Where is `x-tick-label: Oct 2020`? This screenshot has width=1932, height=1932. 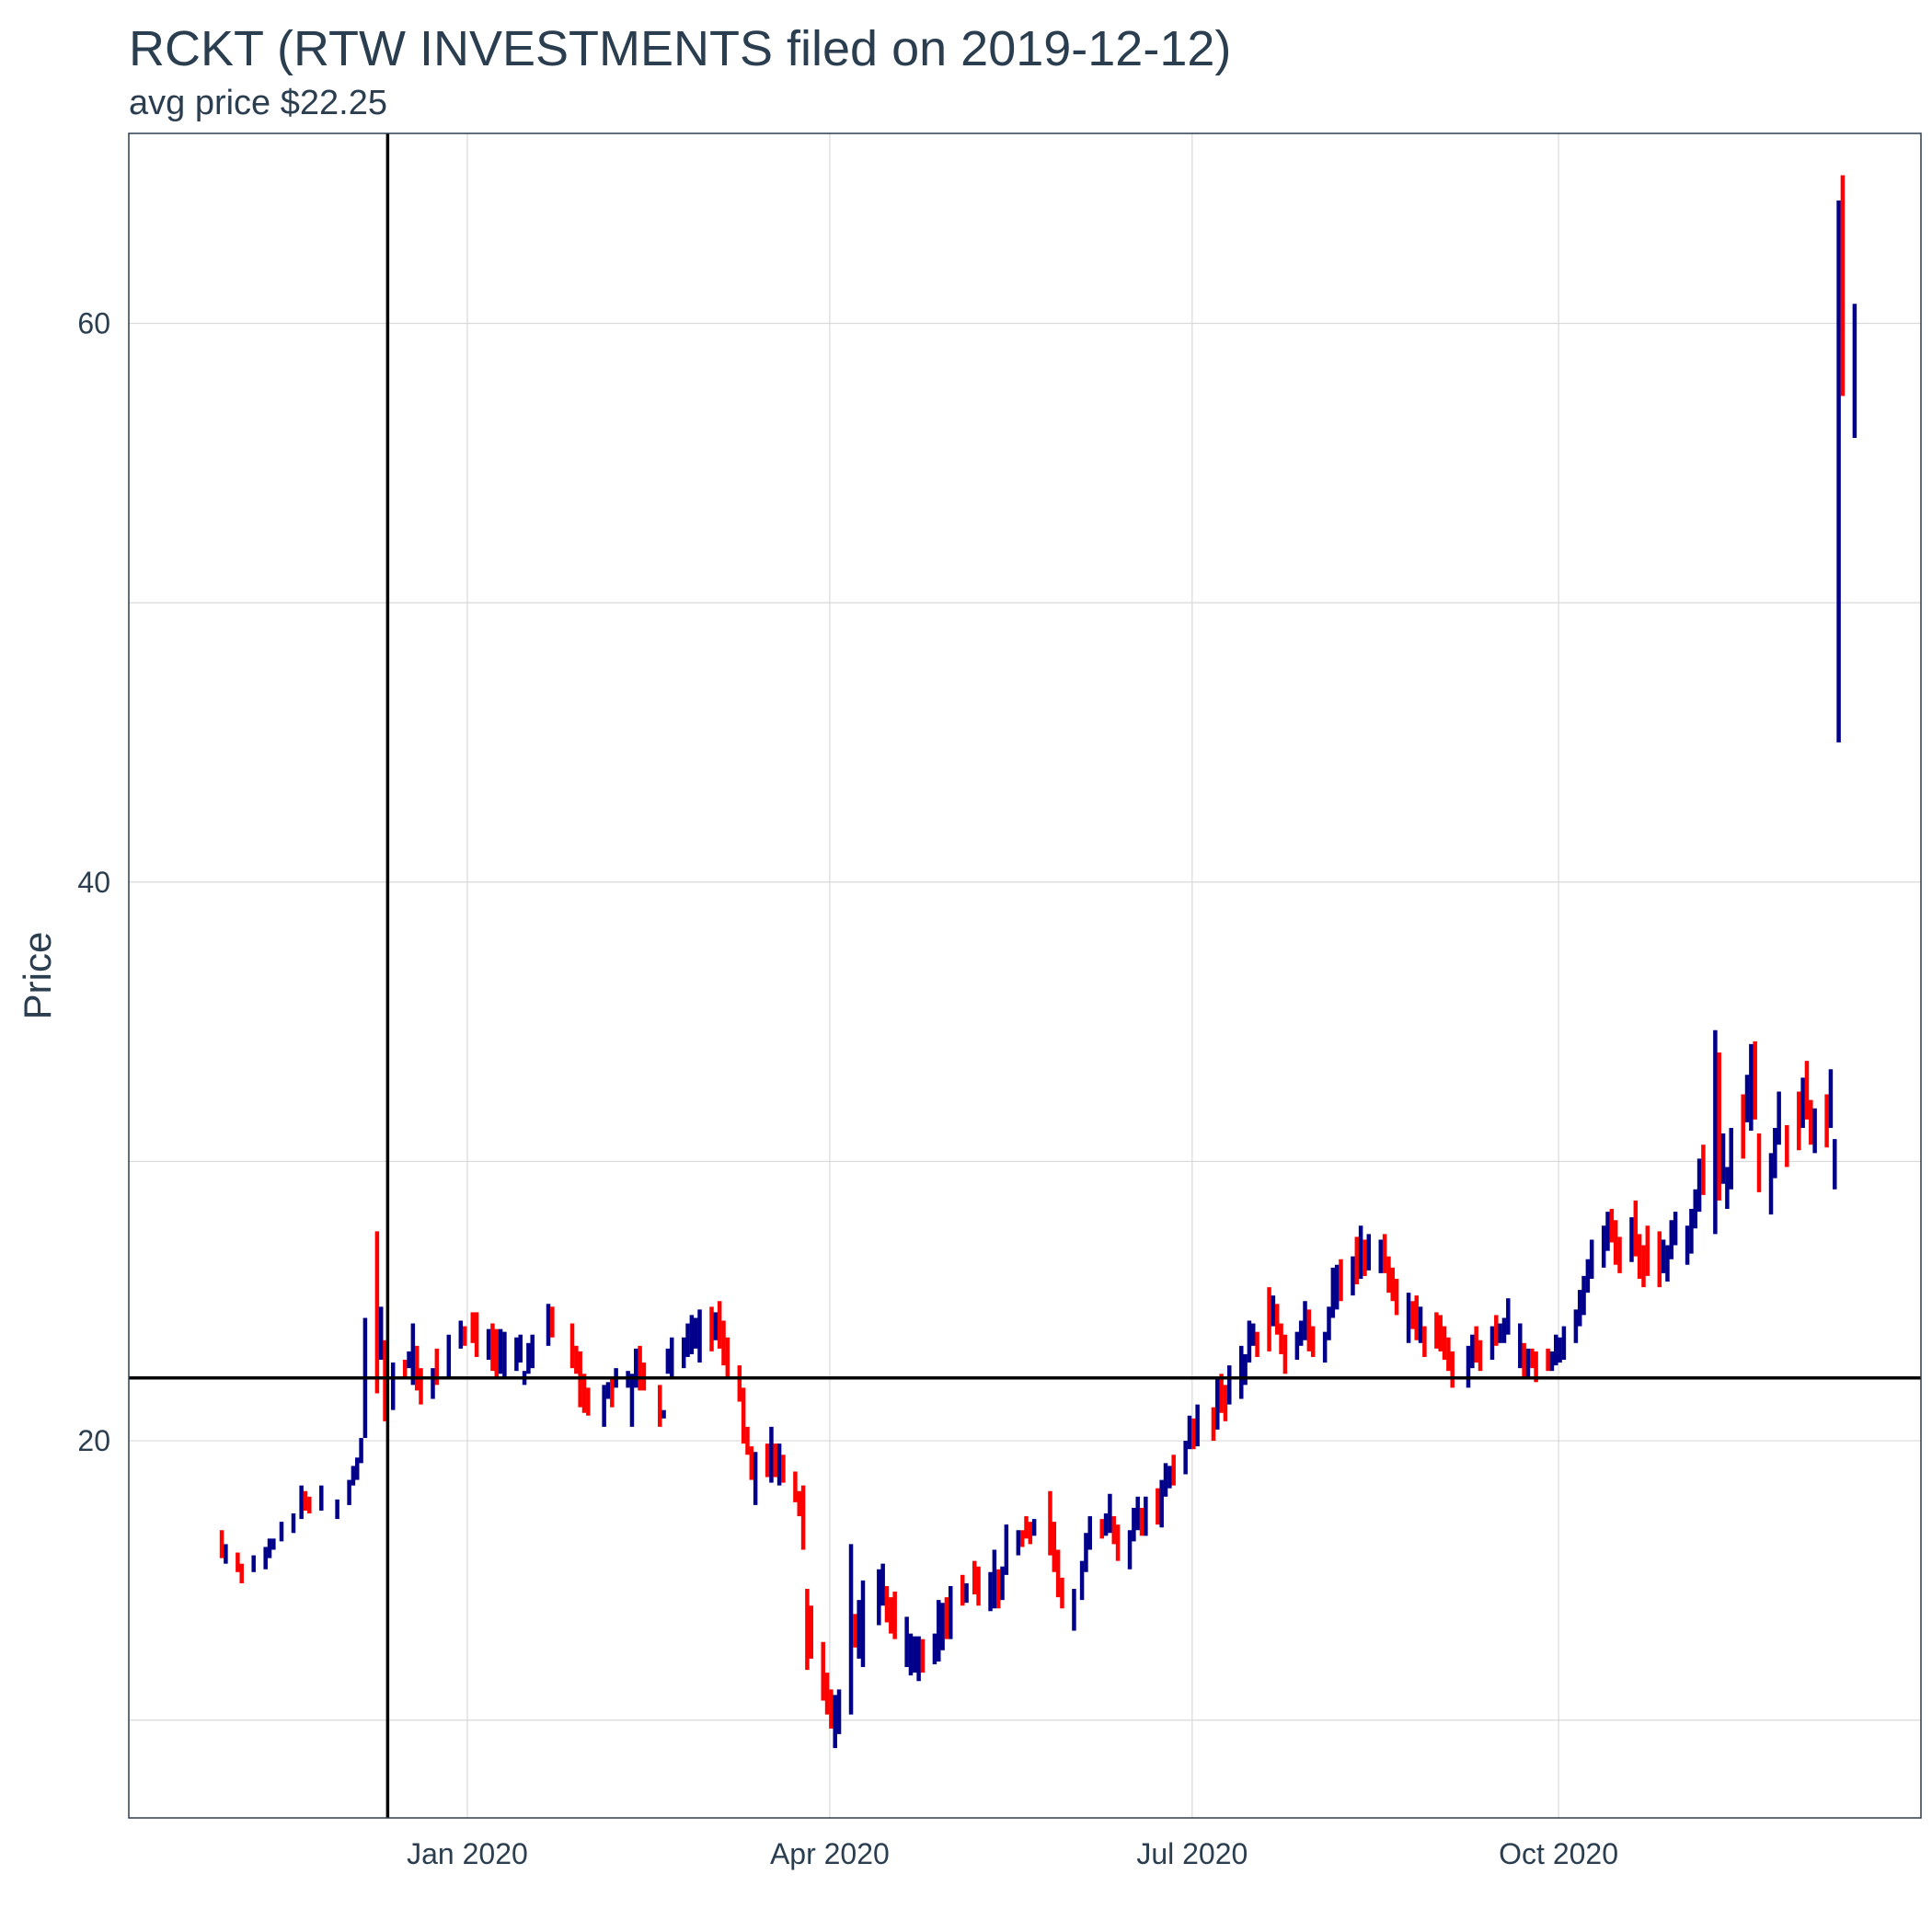
x-tick-label: Oct 2020 is located at coordinates (1558, 1853).